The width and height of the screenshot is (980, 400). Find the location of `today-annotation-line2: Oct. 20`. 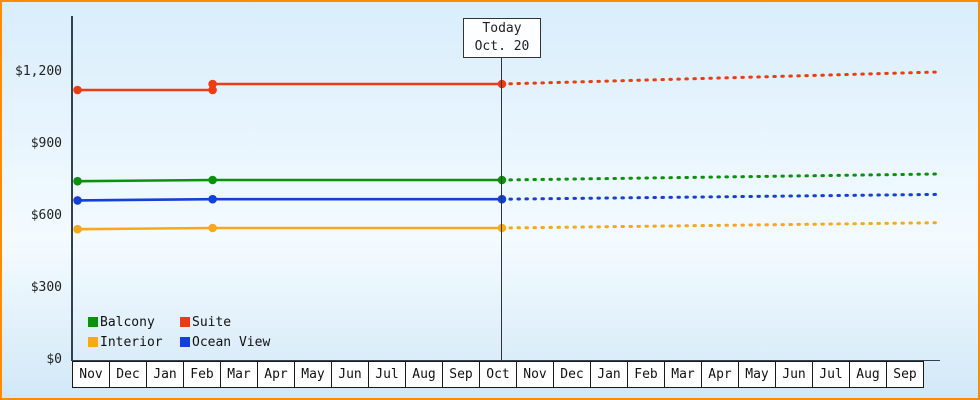

today-annotation-line2: Oct. 20 is located at coordinates (502, 46).